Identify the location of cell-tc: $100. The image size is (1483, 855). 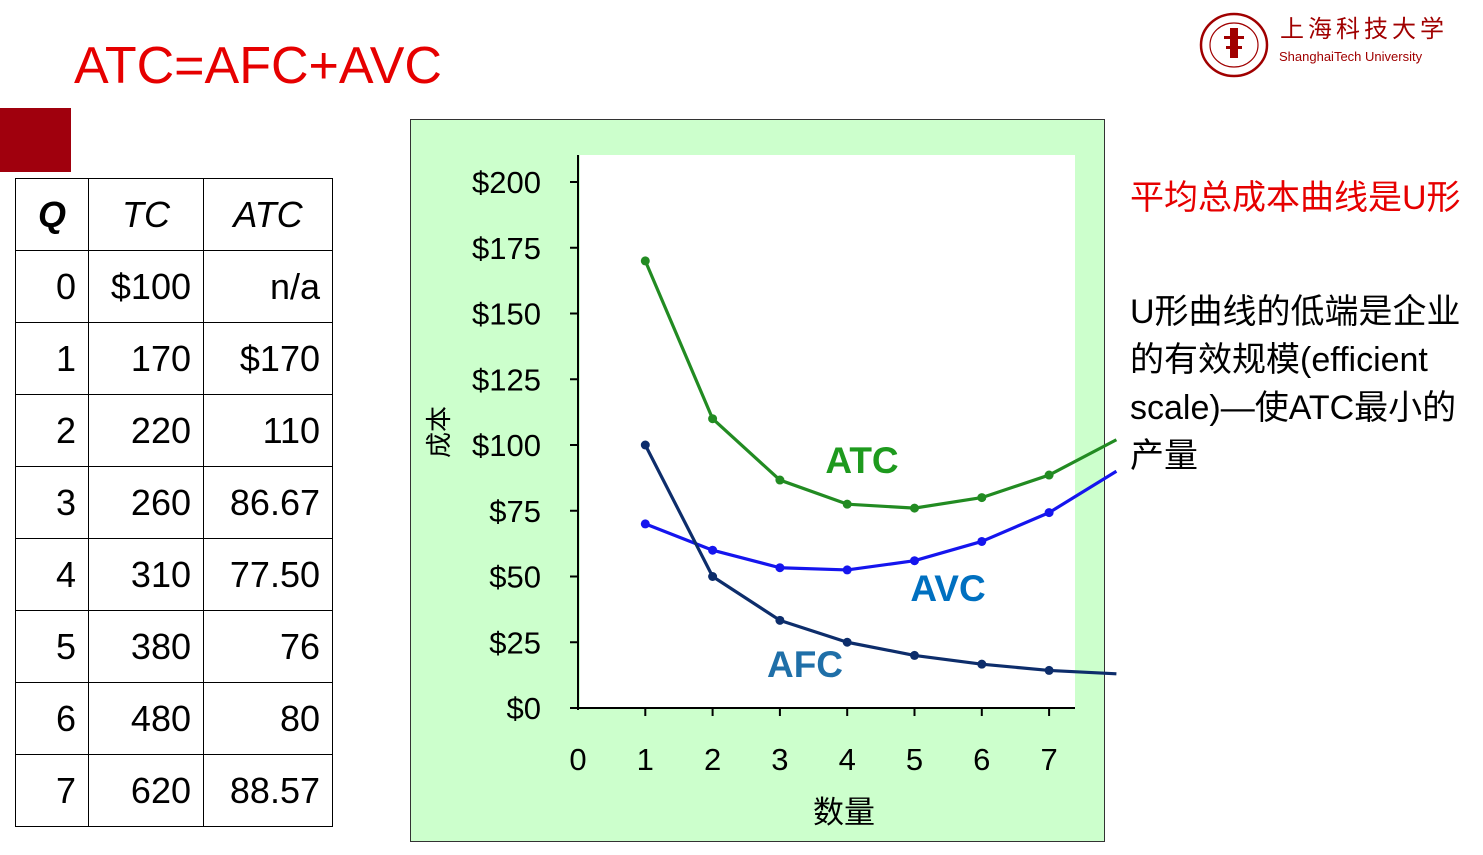
(146, 286).